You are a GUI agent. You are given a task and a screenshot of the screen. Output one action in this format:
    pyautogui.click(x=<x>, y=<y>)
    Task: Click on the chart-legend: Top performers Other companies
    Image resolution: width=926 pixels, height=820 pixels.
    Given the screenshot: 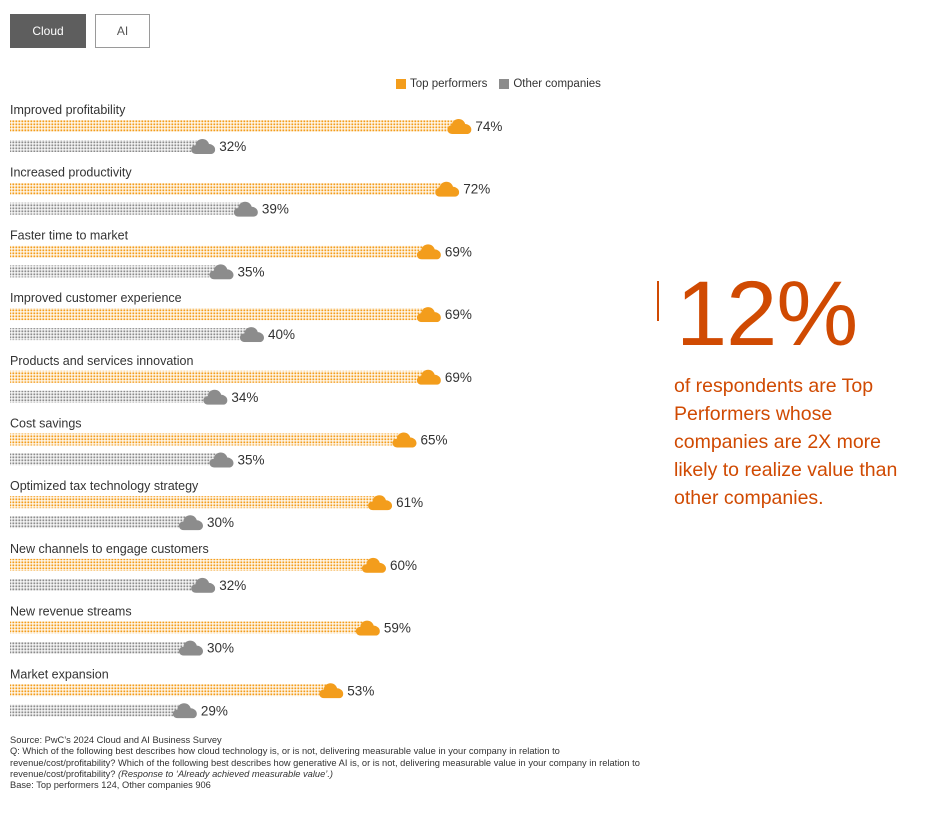 What is the action you would take?
    pyautogui.click(x=504, y=84)
    